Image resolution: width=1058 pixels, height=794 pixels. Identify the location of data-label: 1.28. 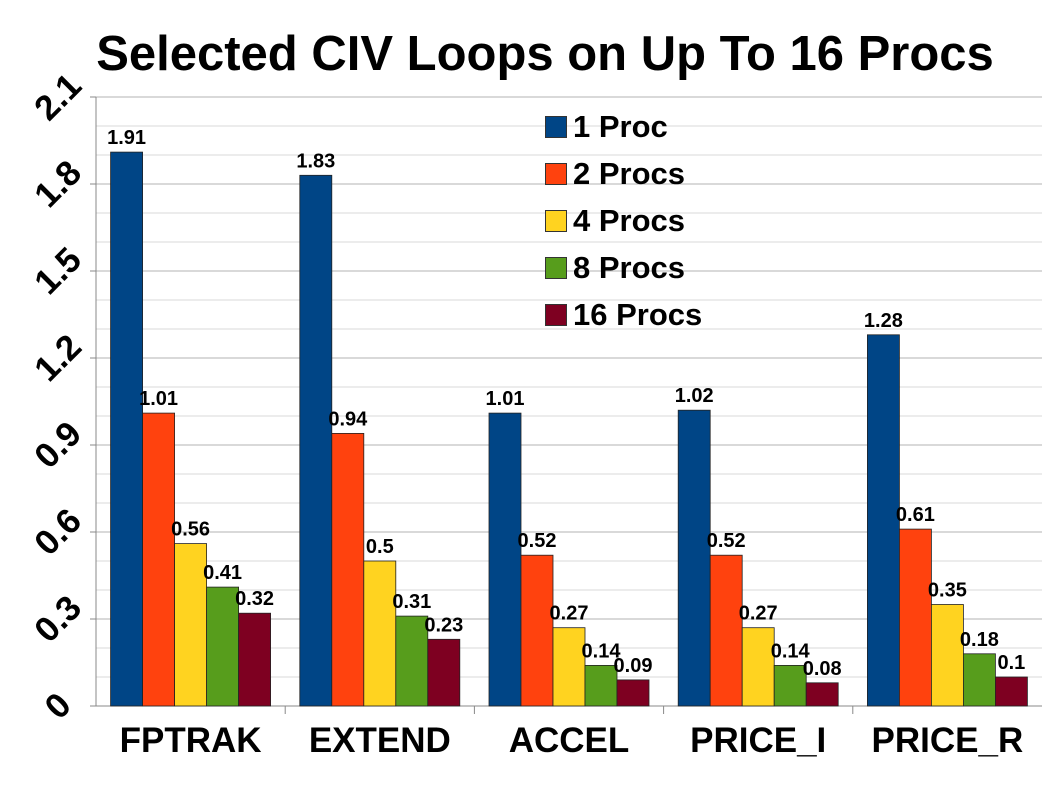
(883, 321).